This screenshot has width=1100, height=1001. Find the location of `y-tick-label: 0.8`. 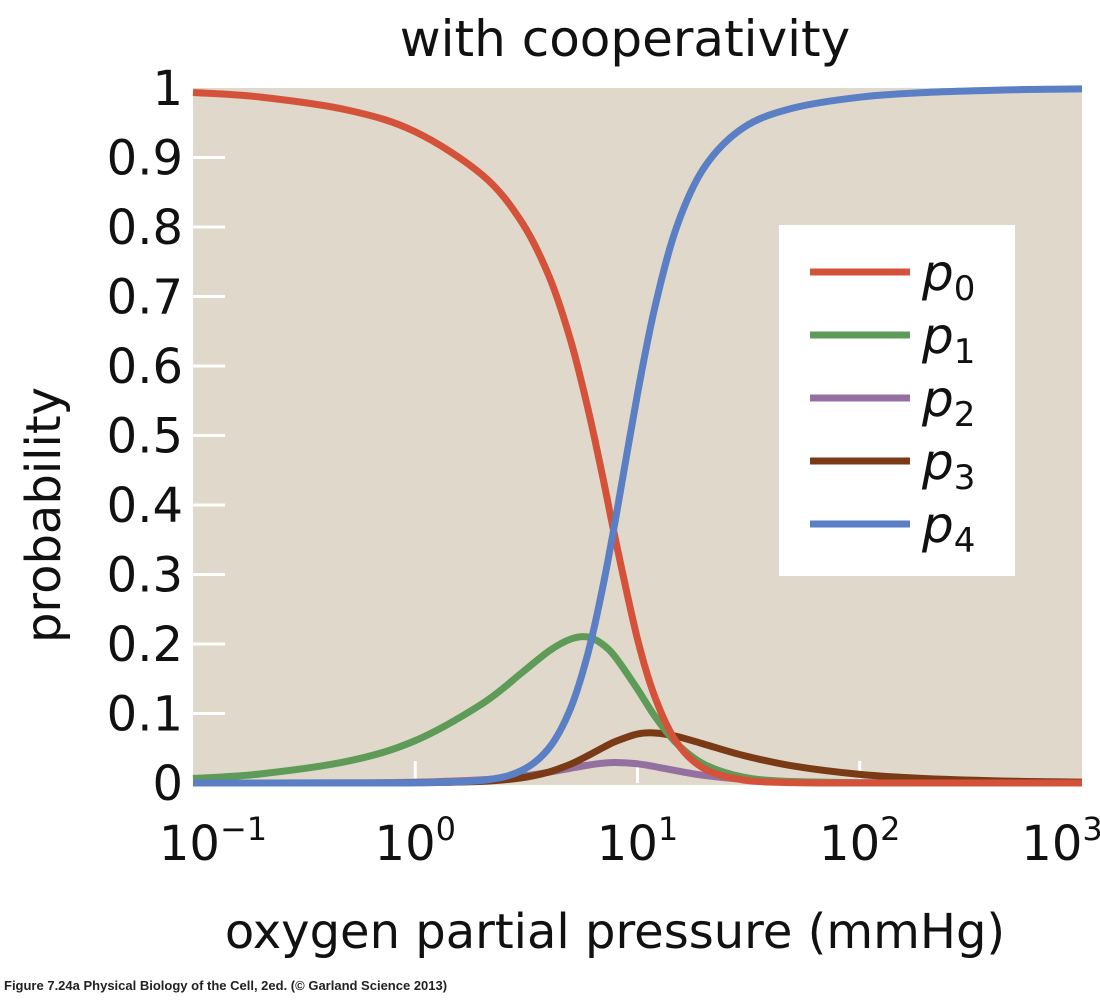

y-tick-label: 0.8 is located at coordinates (145, 228).